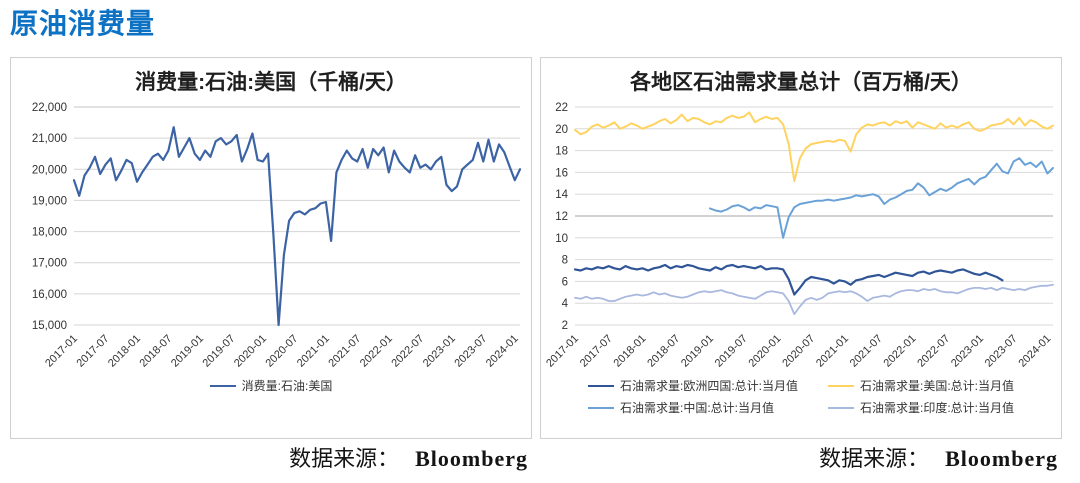 The width and height of the screenshot is (1080, 483). What do you see at coordinates (49, 170) in the screenshot?
I see `y-tick-label: 20,000` at bounding box center [49, 170].